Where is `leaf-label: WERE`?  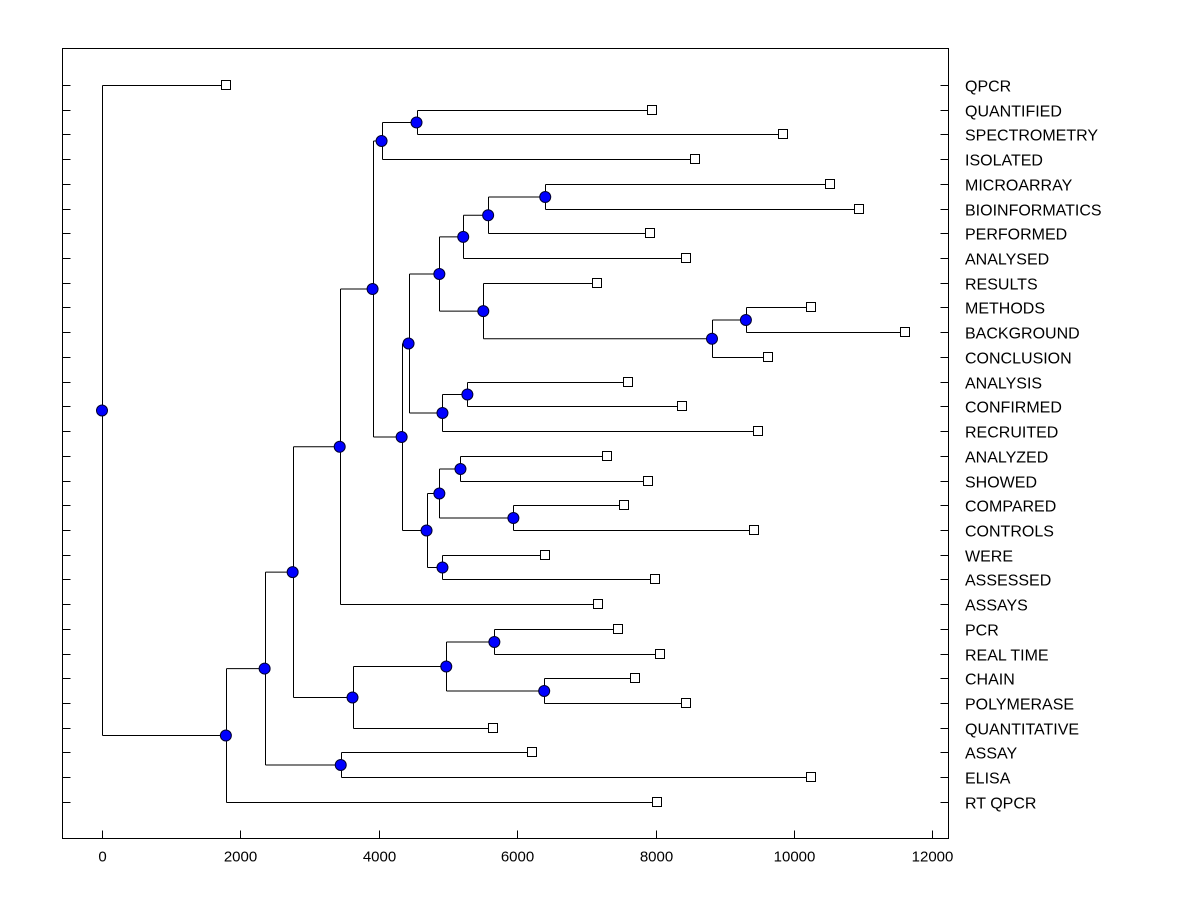 leaf-label: WERE is located at coordinates (989, 557).